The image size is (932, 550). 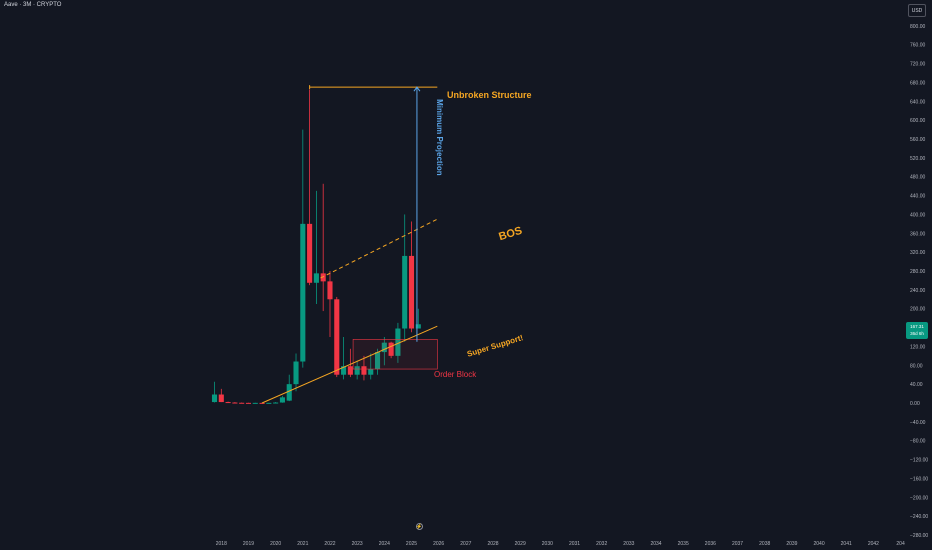 I want to click on x-tick-label: 2034, so click(x=655, y=544).